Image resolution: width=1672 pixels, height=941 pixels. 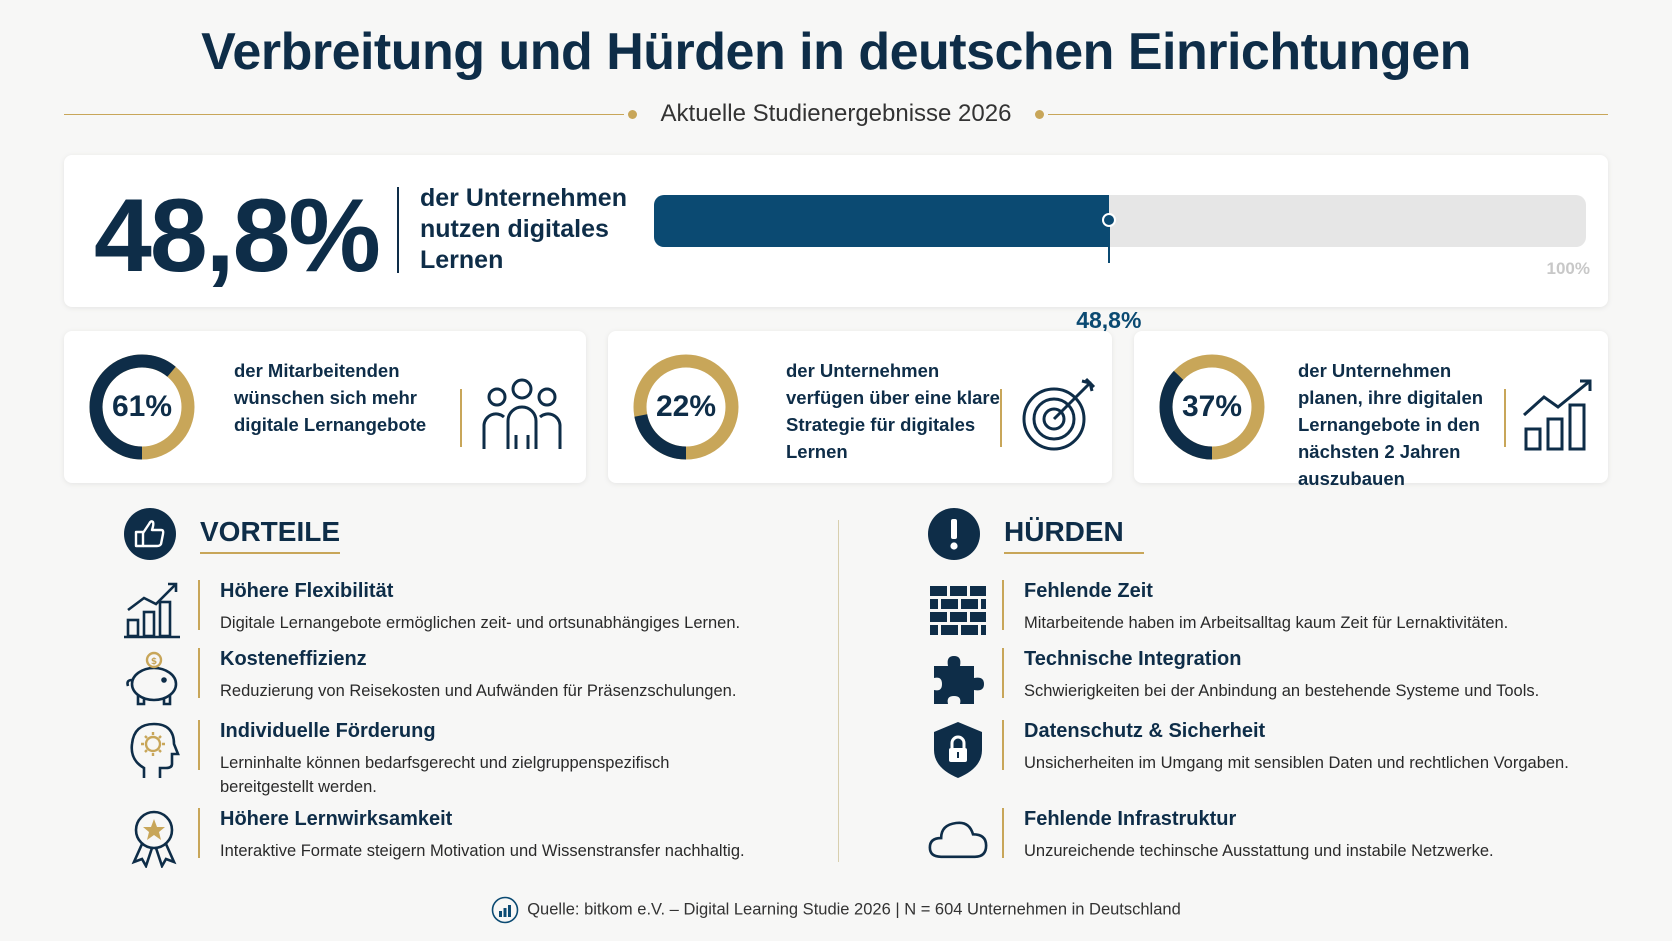 I want to click on progress-fill, so click(x=881, y=221).